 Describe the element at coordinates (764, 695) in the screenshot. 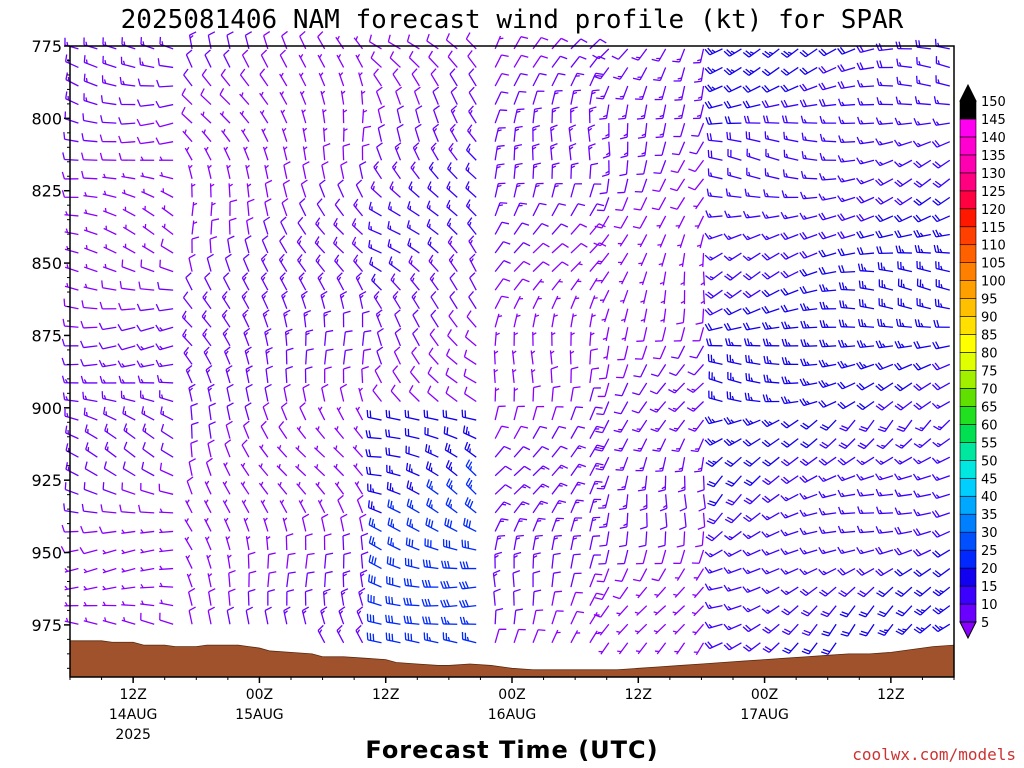

I see `x-tick-label: 00Z` at that location.